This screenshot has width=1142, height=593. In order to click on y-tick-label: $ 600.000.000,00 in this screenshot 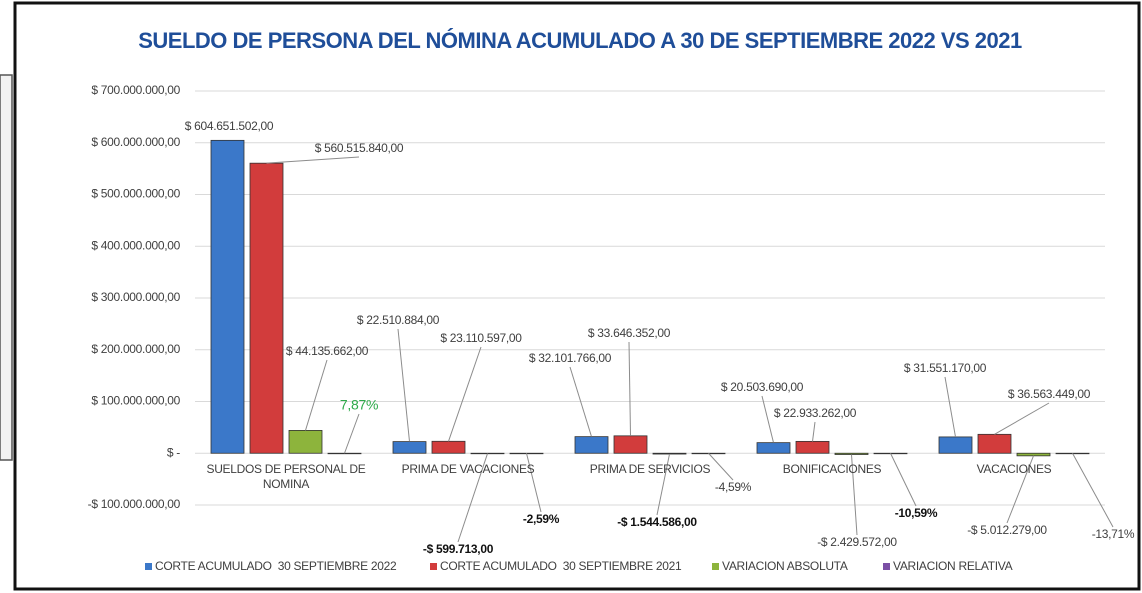, I will do `click(135, 142)`.